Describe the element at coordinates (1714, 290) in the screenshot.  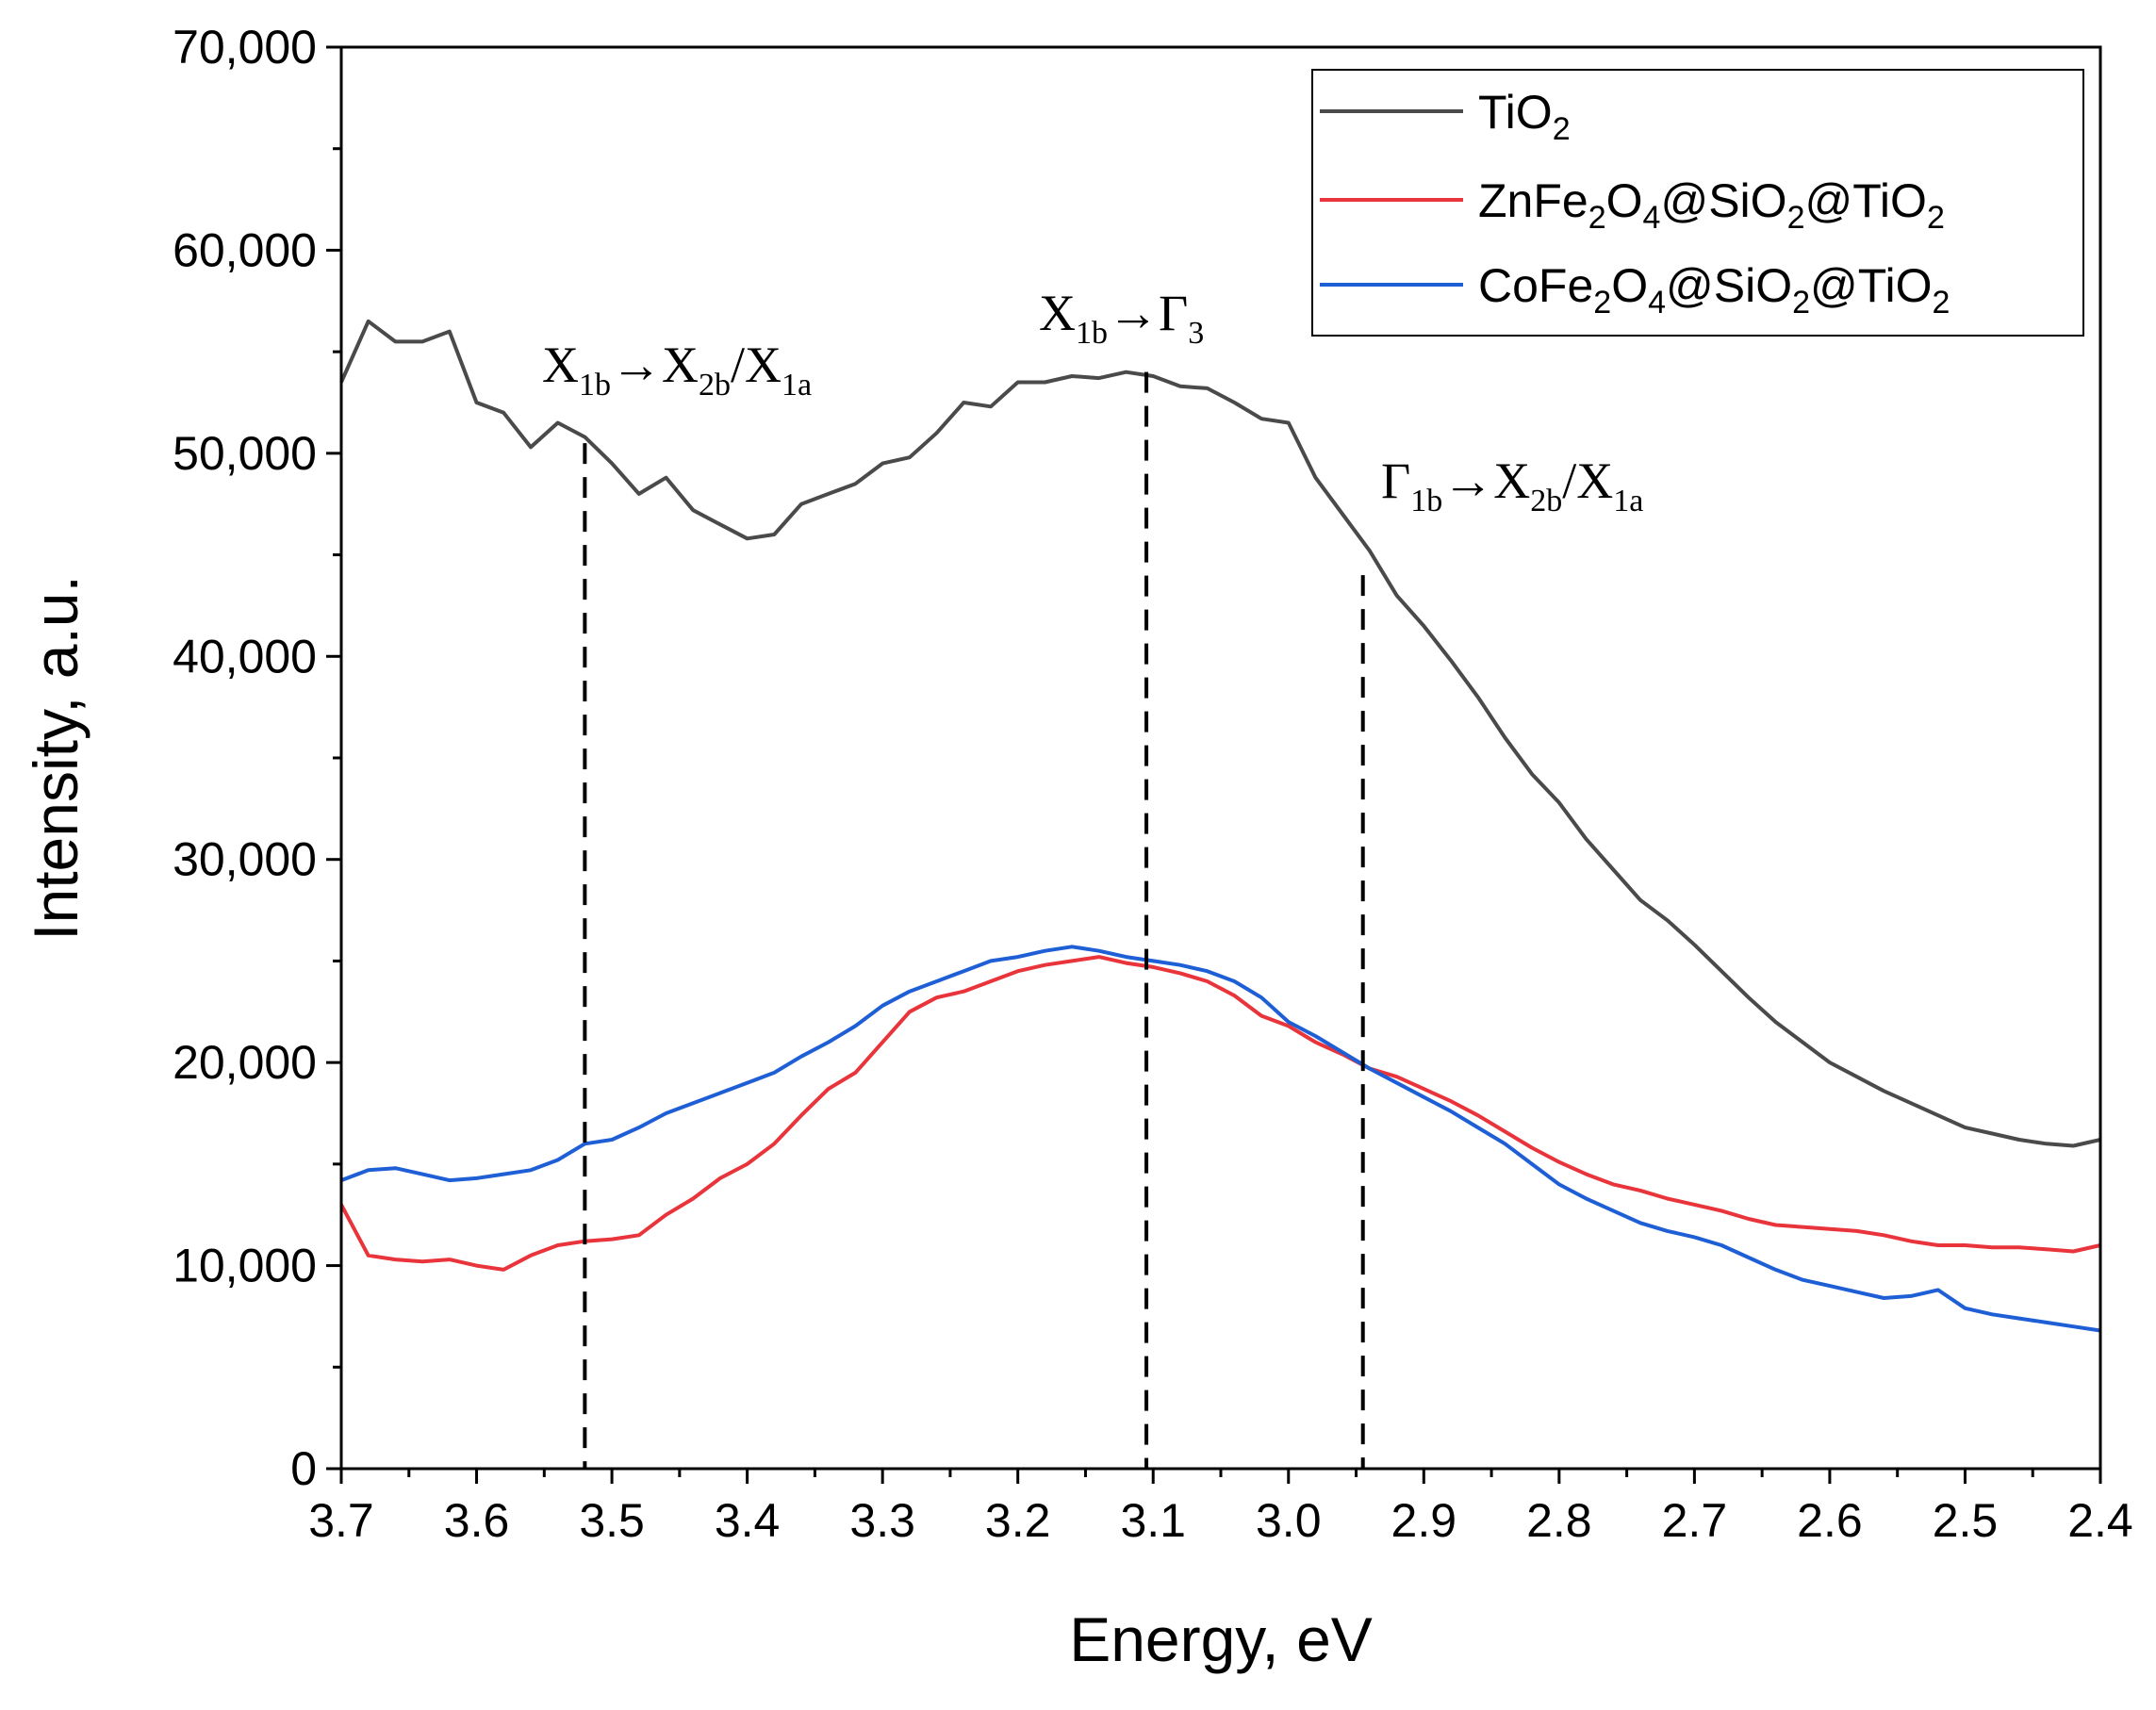
I see `legend-label-cofe2o4: CoFe2O4@SiO2@TiO2` at that location.